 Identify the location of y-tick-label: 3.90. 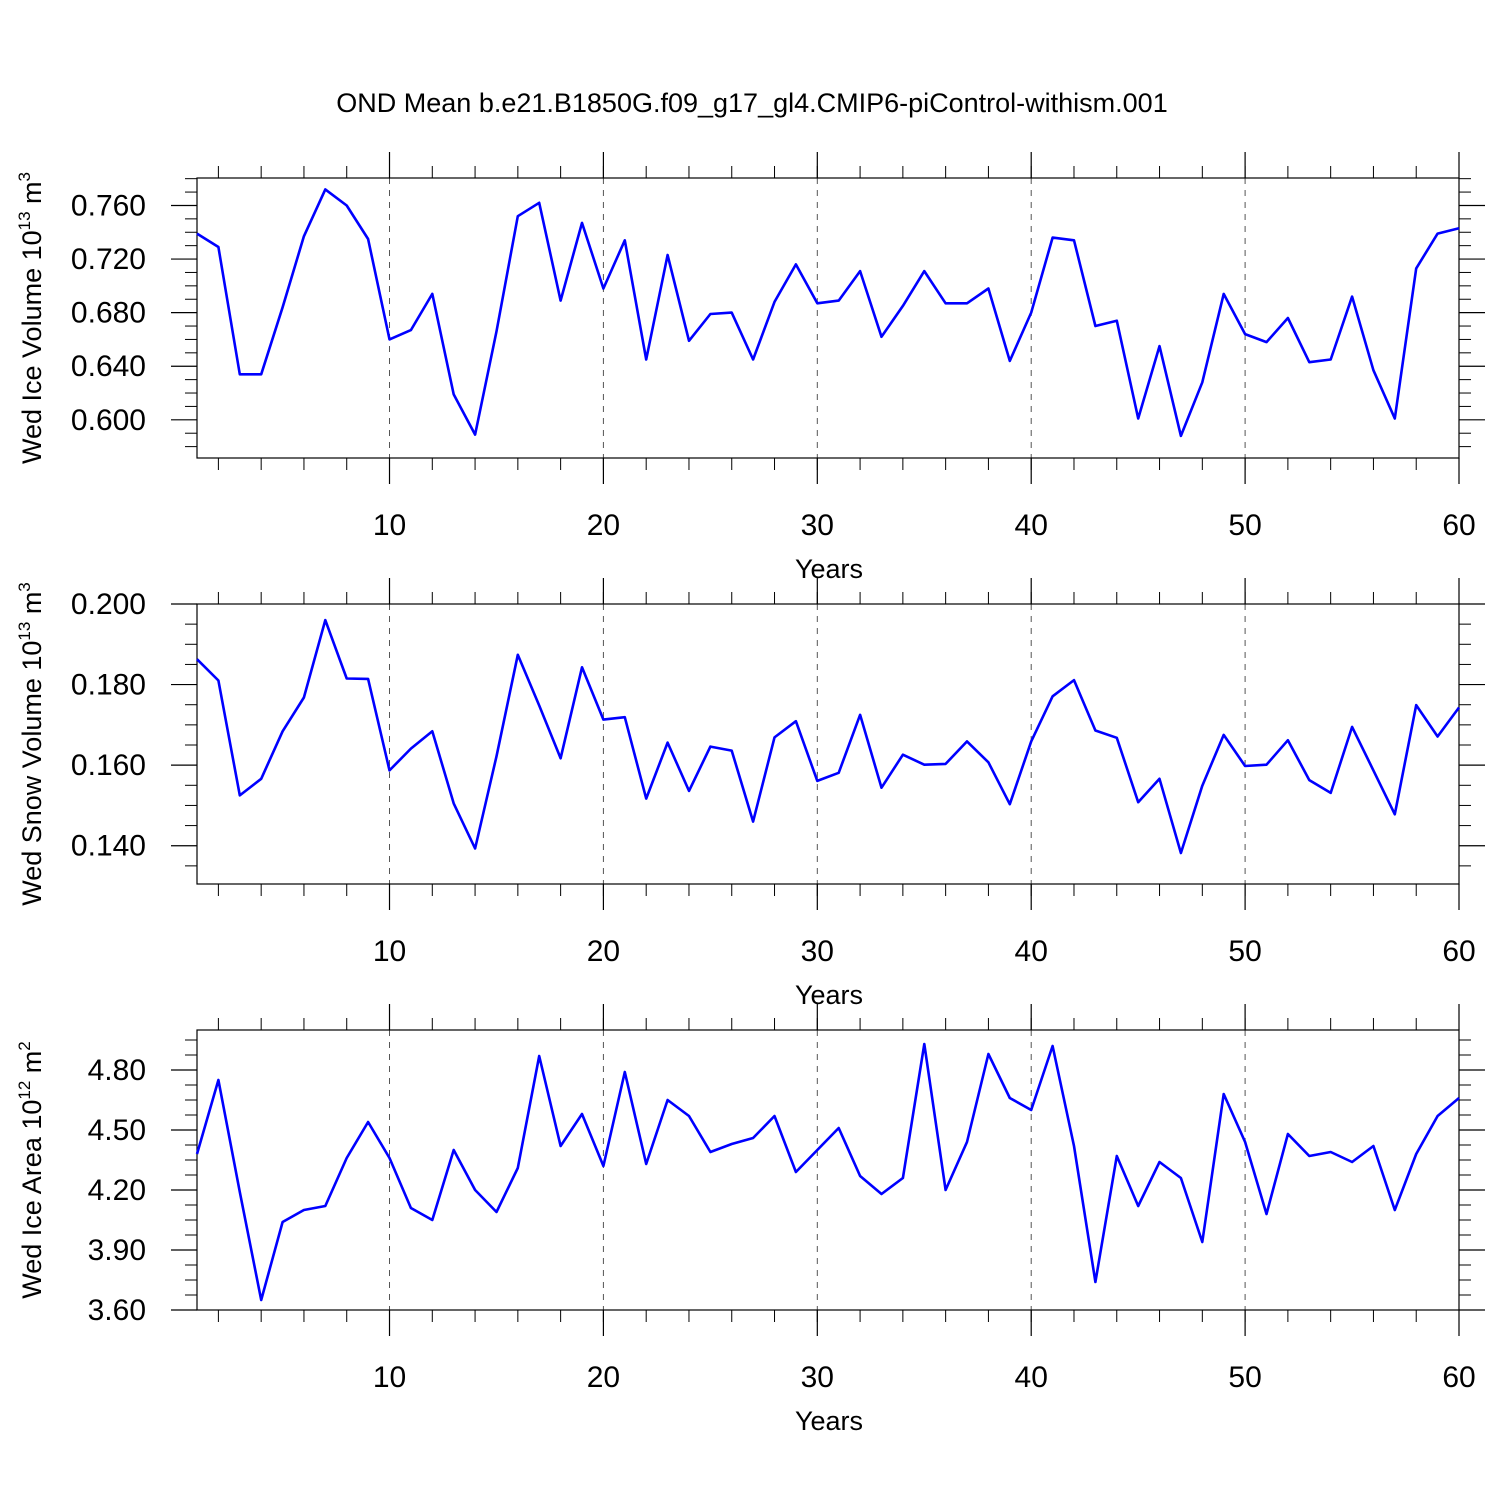
(117, 1250).